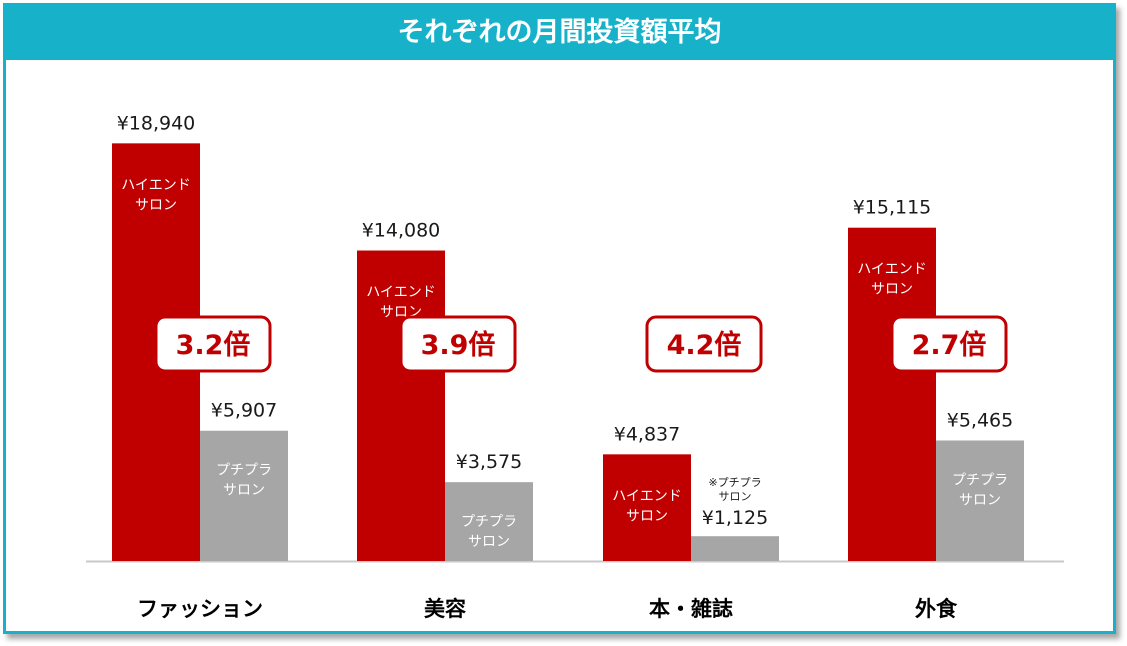  Describe the element at coordinates (445, 609) in the screenshot. I see `category-label: 美容` at that location.